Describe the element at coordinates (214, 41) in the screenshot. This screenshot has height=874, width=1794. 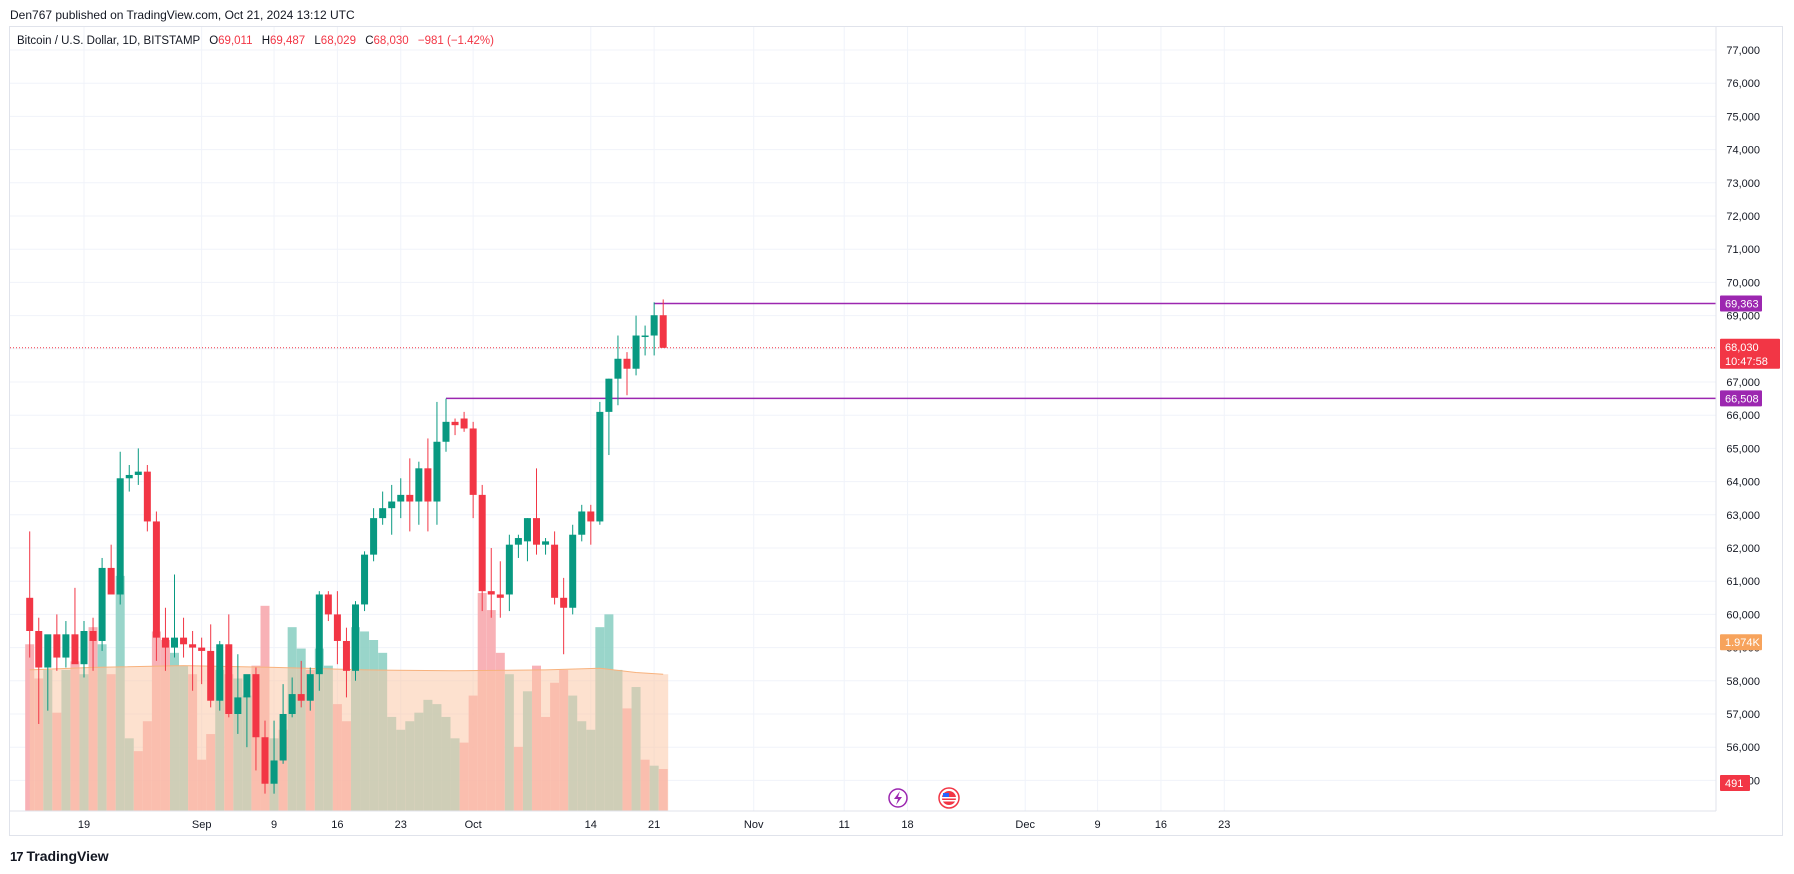
I see `legend-open-label: O` at that location.